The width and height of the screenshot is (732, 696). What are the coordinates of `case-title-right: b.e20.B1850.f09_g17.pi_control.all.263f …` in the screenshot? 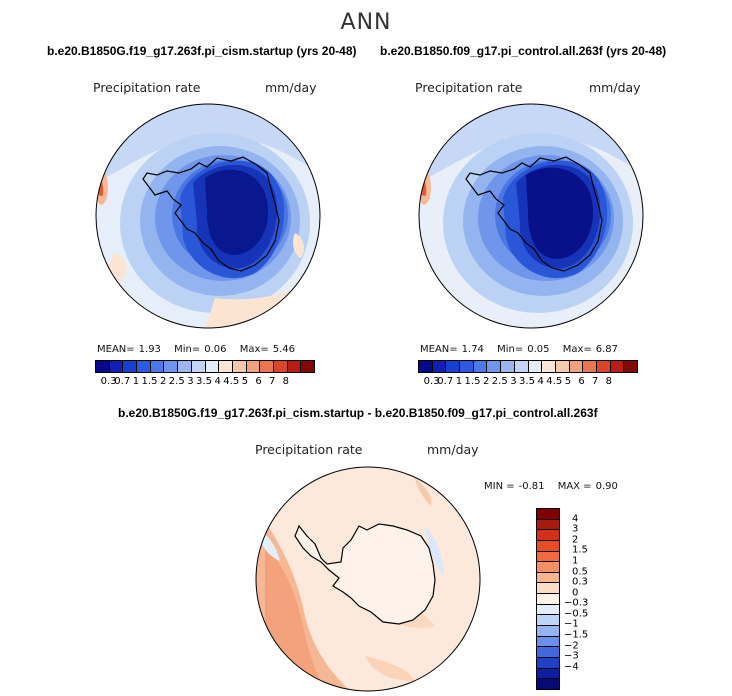 It's located at (523, 51).